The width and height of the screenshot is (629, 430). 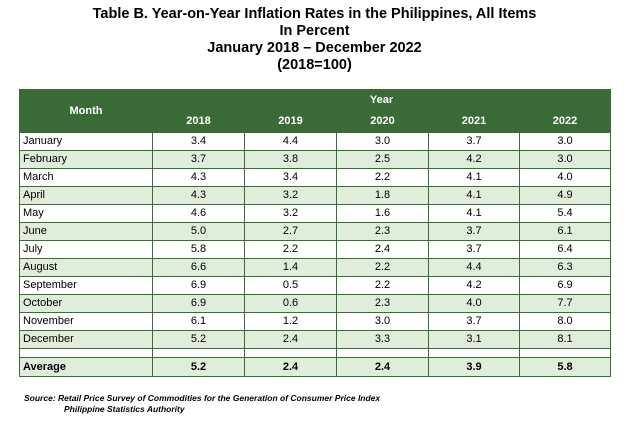 What do you see at coordinates (86, 111) in the screenshot?
I see `month-column-header: Month` at bounding box center [86, 111].